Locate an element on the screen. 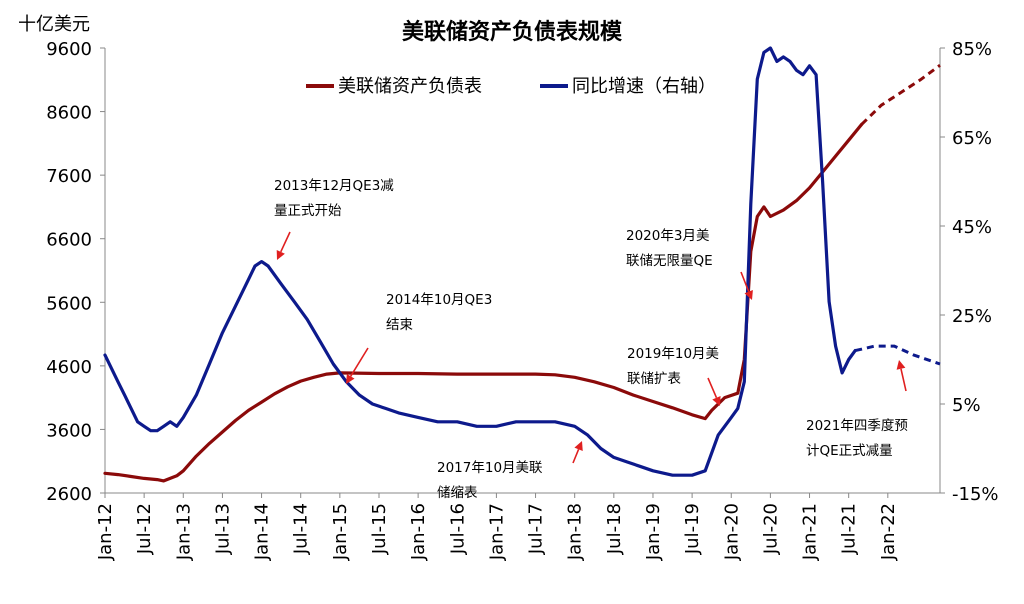  annotation-text: 计QE正式减量 is located at coordinates (849, 451).